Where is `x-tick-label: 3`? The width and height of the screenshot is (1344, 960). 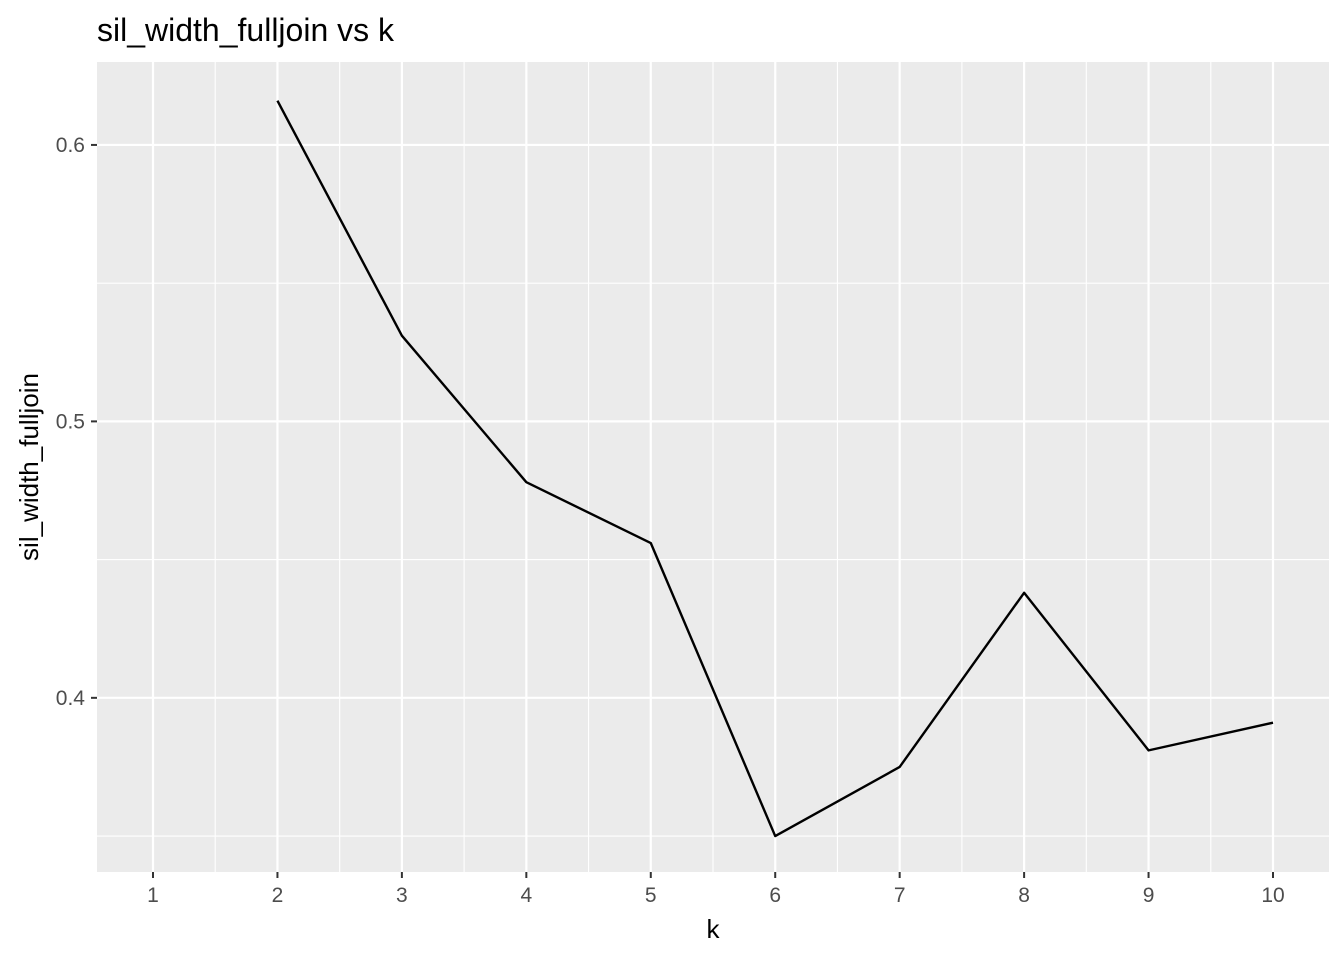 x-tick-label: 3 is located at coordinates (402, 895).